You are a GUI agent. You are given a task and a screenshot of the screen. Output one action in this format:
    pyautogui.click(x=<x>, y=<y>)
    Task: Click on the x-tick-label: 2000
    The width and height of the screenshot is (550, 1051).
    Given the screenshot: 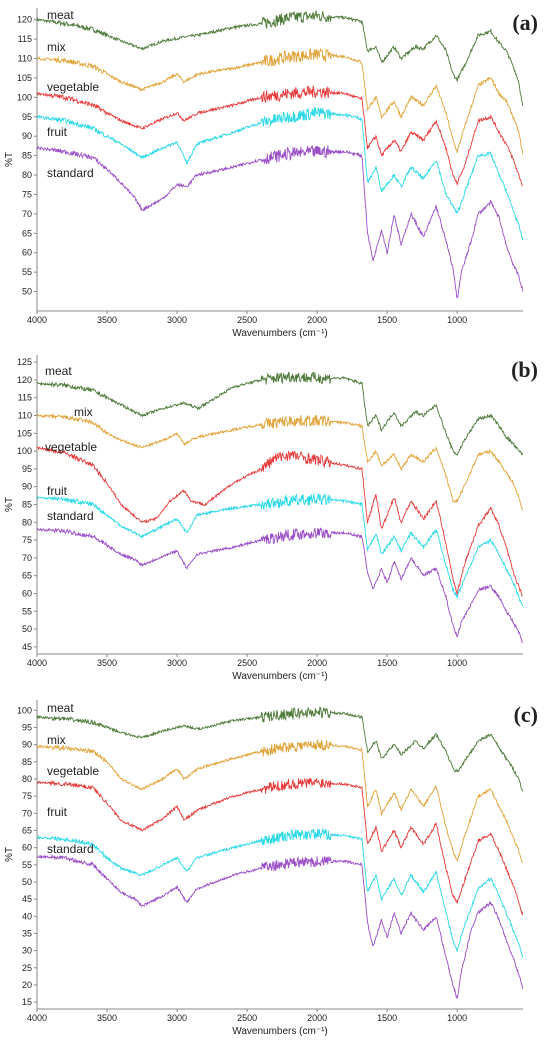 What is the action you would take?
    pyautogui.click(x=317, y=320)
    